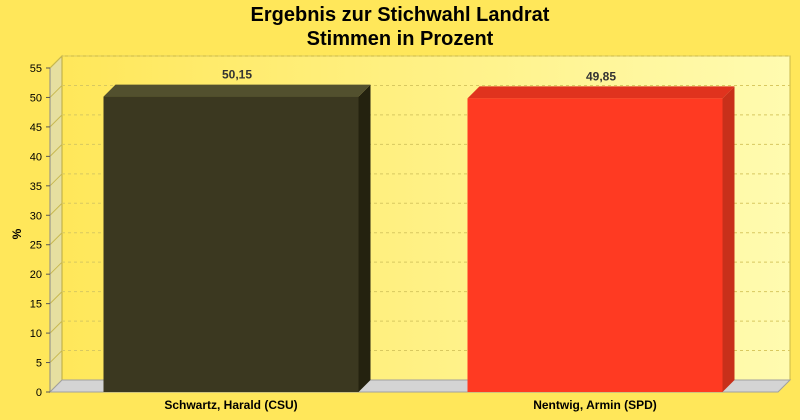  I want to click on y-tick-label: 25, so click(36, 246).